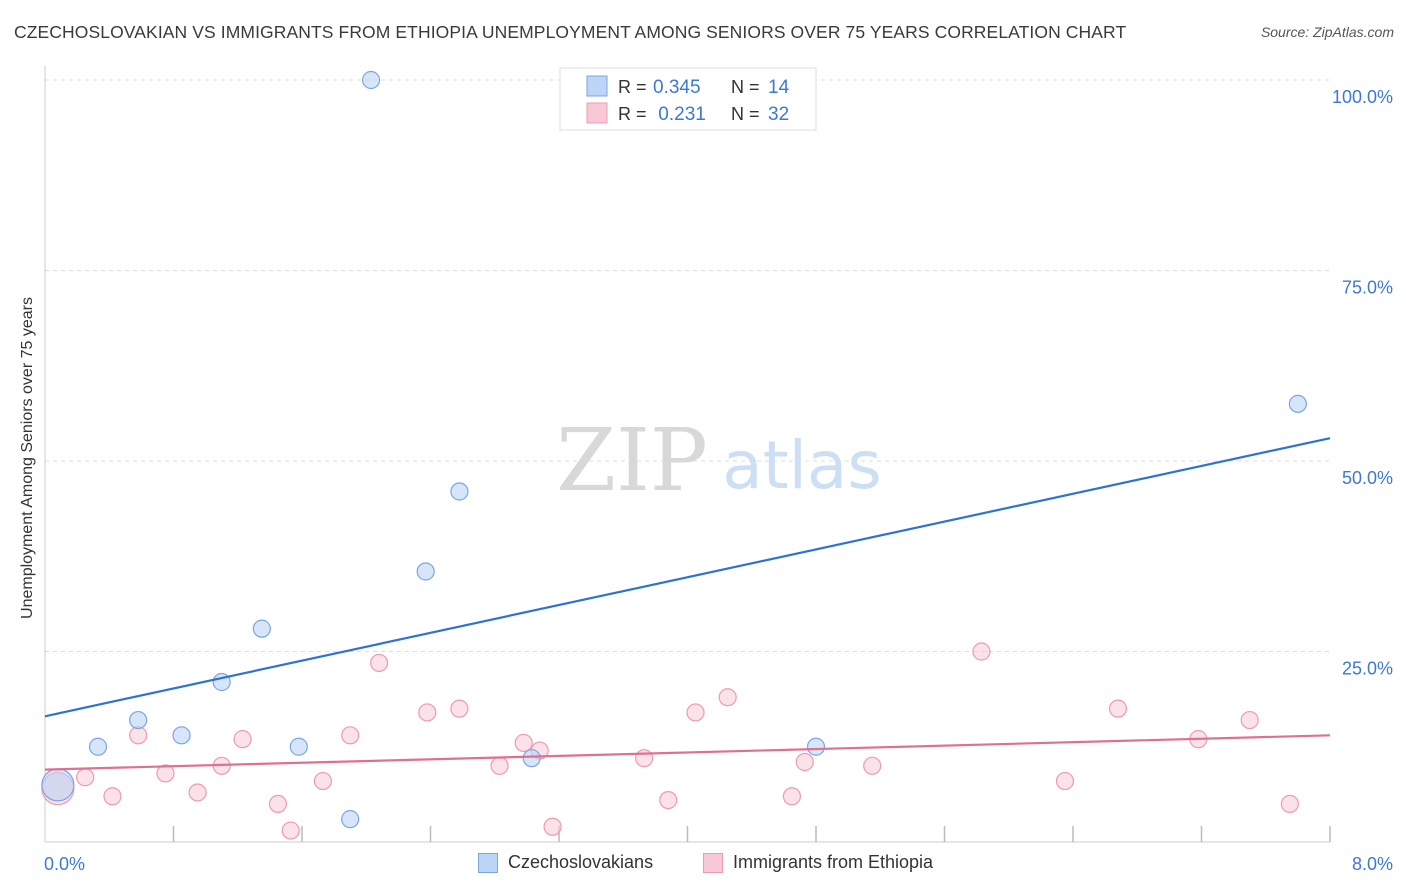  I want to click on y-tick-label: 50.0%, so click(1367, 478).